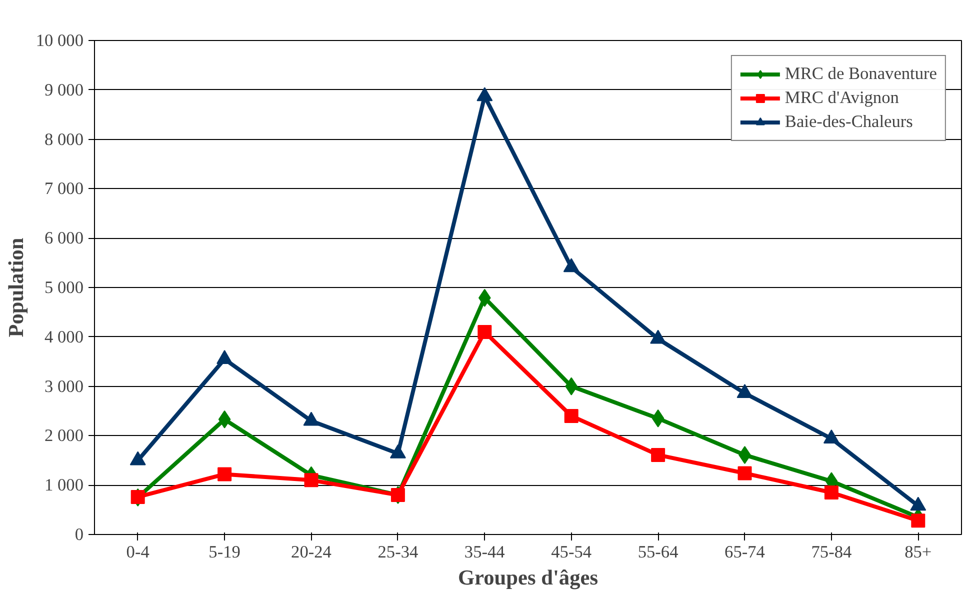 The width and height of the screenshot is (976, 592). I want to click on x-tick-label: 75-84, so click(831, 552).